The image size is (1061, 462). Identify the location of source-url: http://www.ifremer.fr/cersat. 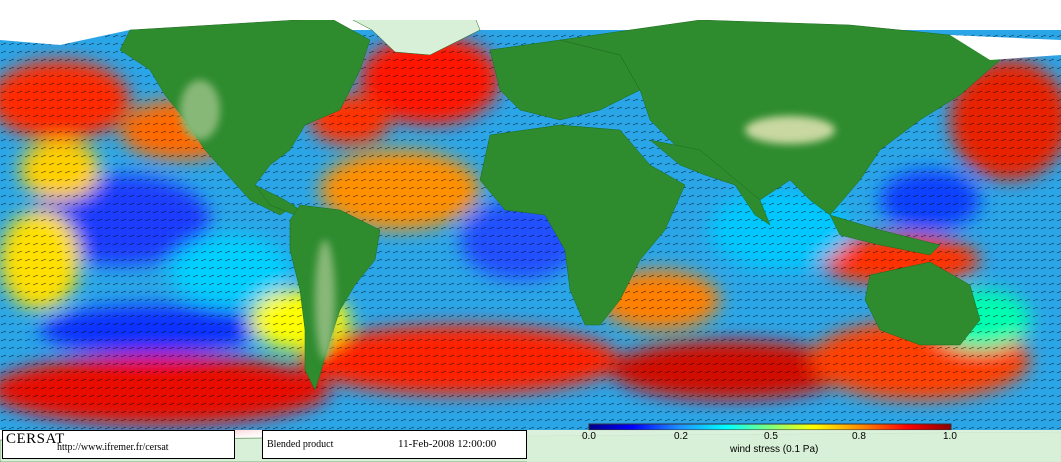
(113, 447).